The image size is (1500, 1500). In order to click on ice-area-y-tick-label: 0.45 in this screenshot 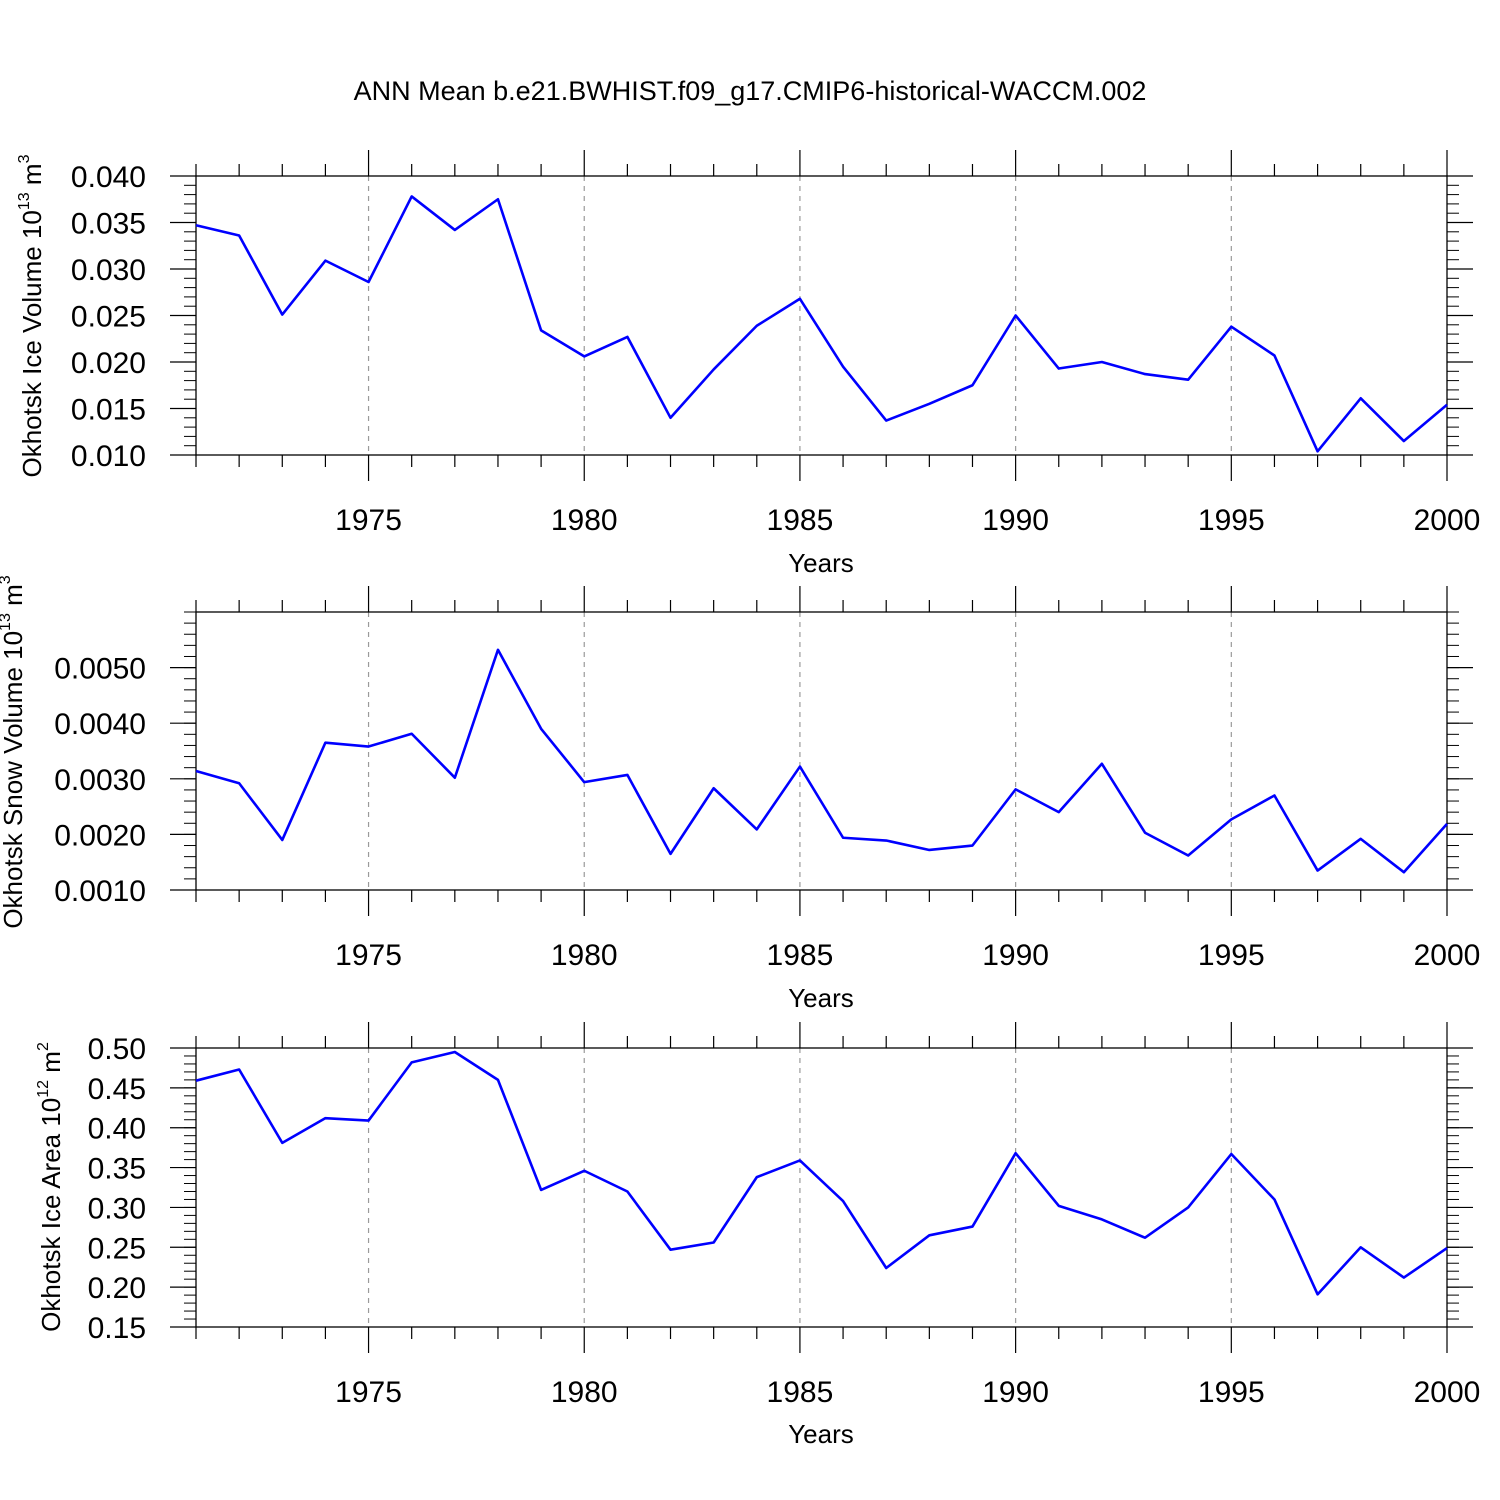, I will do `click(117, 1089)`.